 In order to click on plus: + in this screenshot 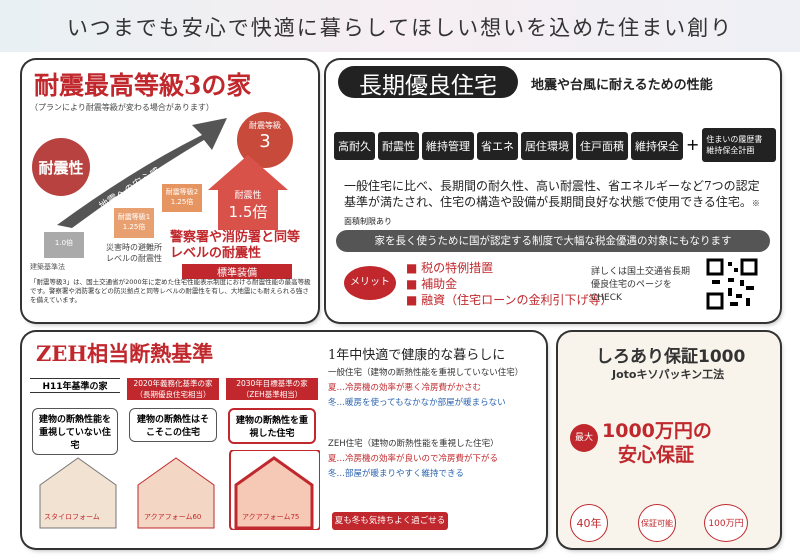, I will do `click(693, 144)`.